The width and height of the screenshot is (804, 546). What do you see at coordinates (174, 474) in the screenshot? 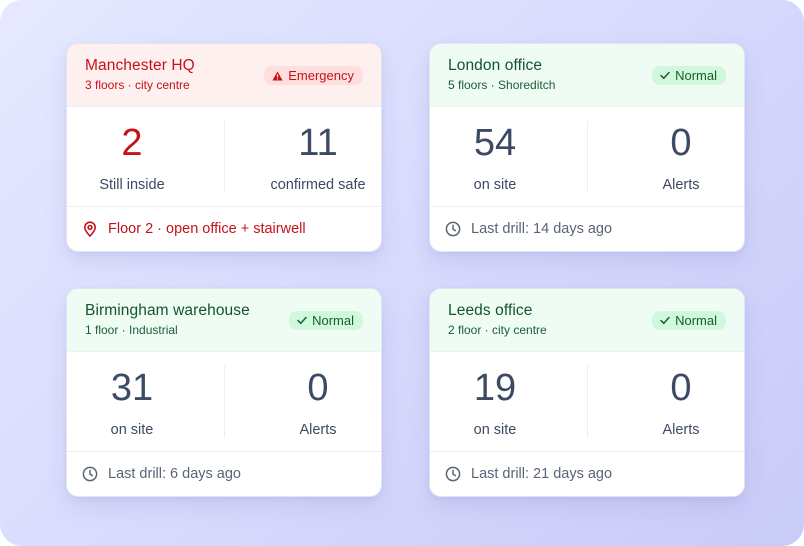
I see `footer-text: Last drill: 6 days ago` at bounding box center [174, 474].